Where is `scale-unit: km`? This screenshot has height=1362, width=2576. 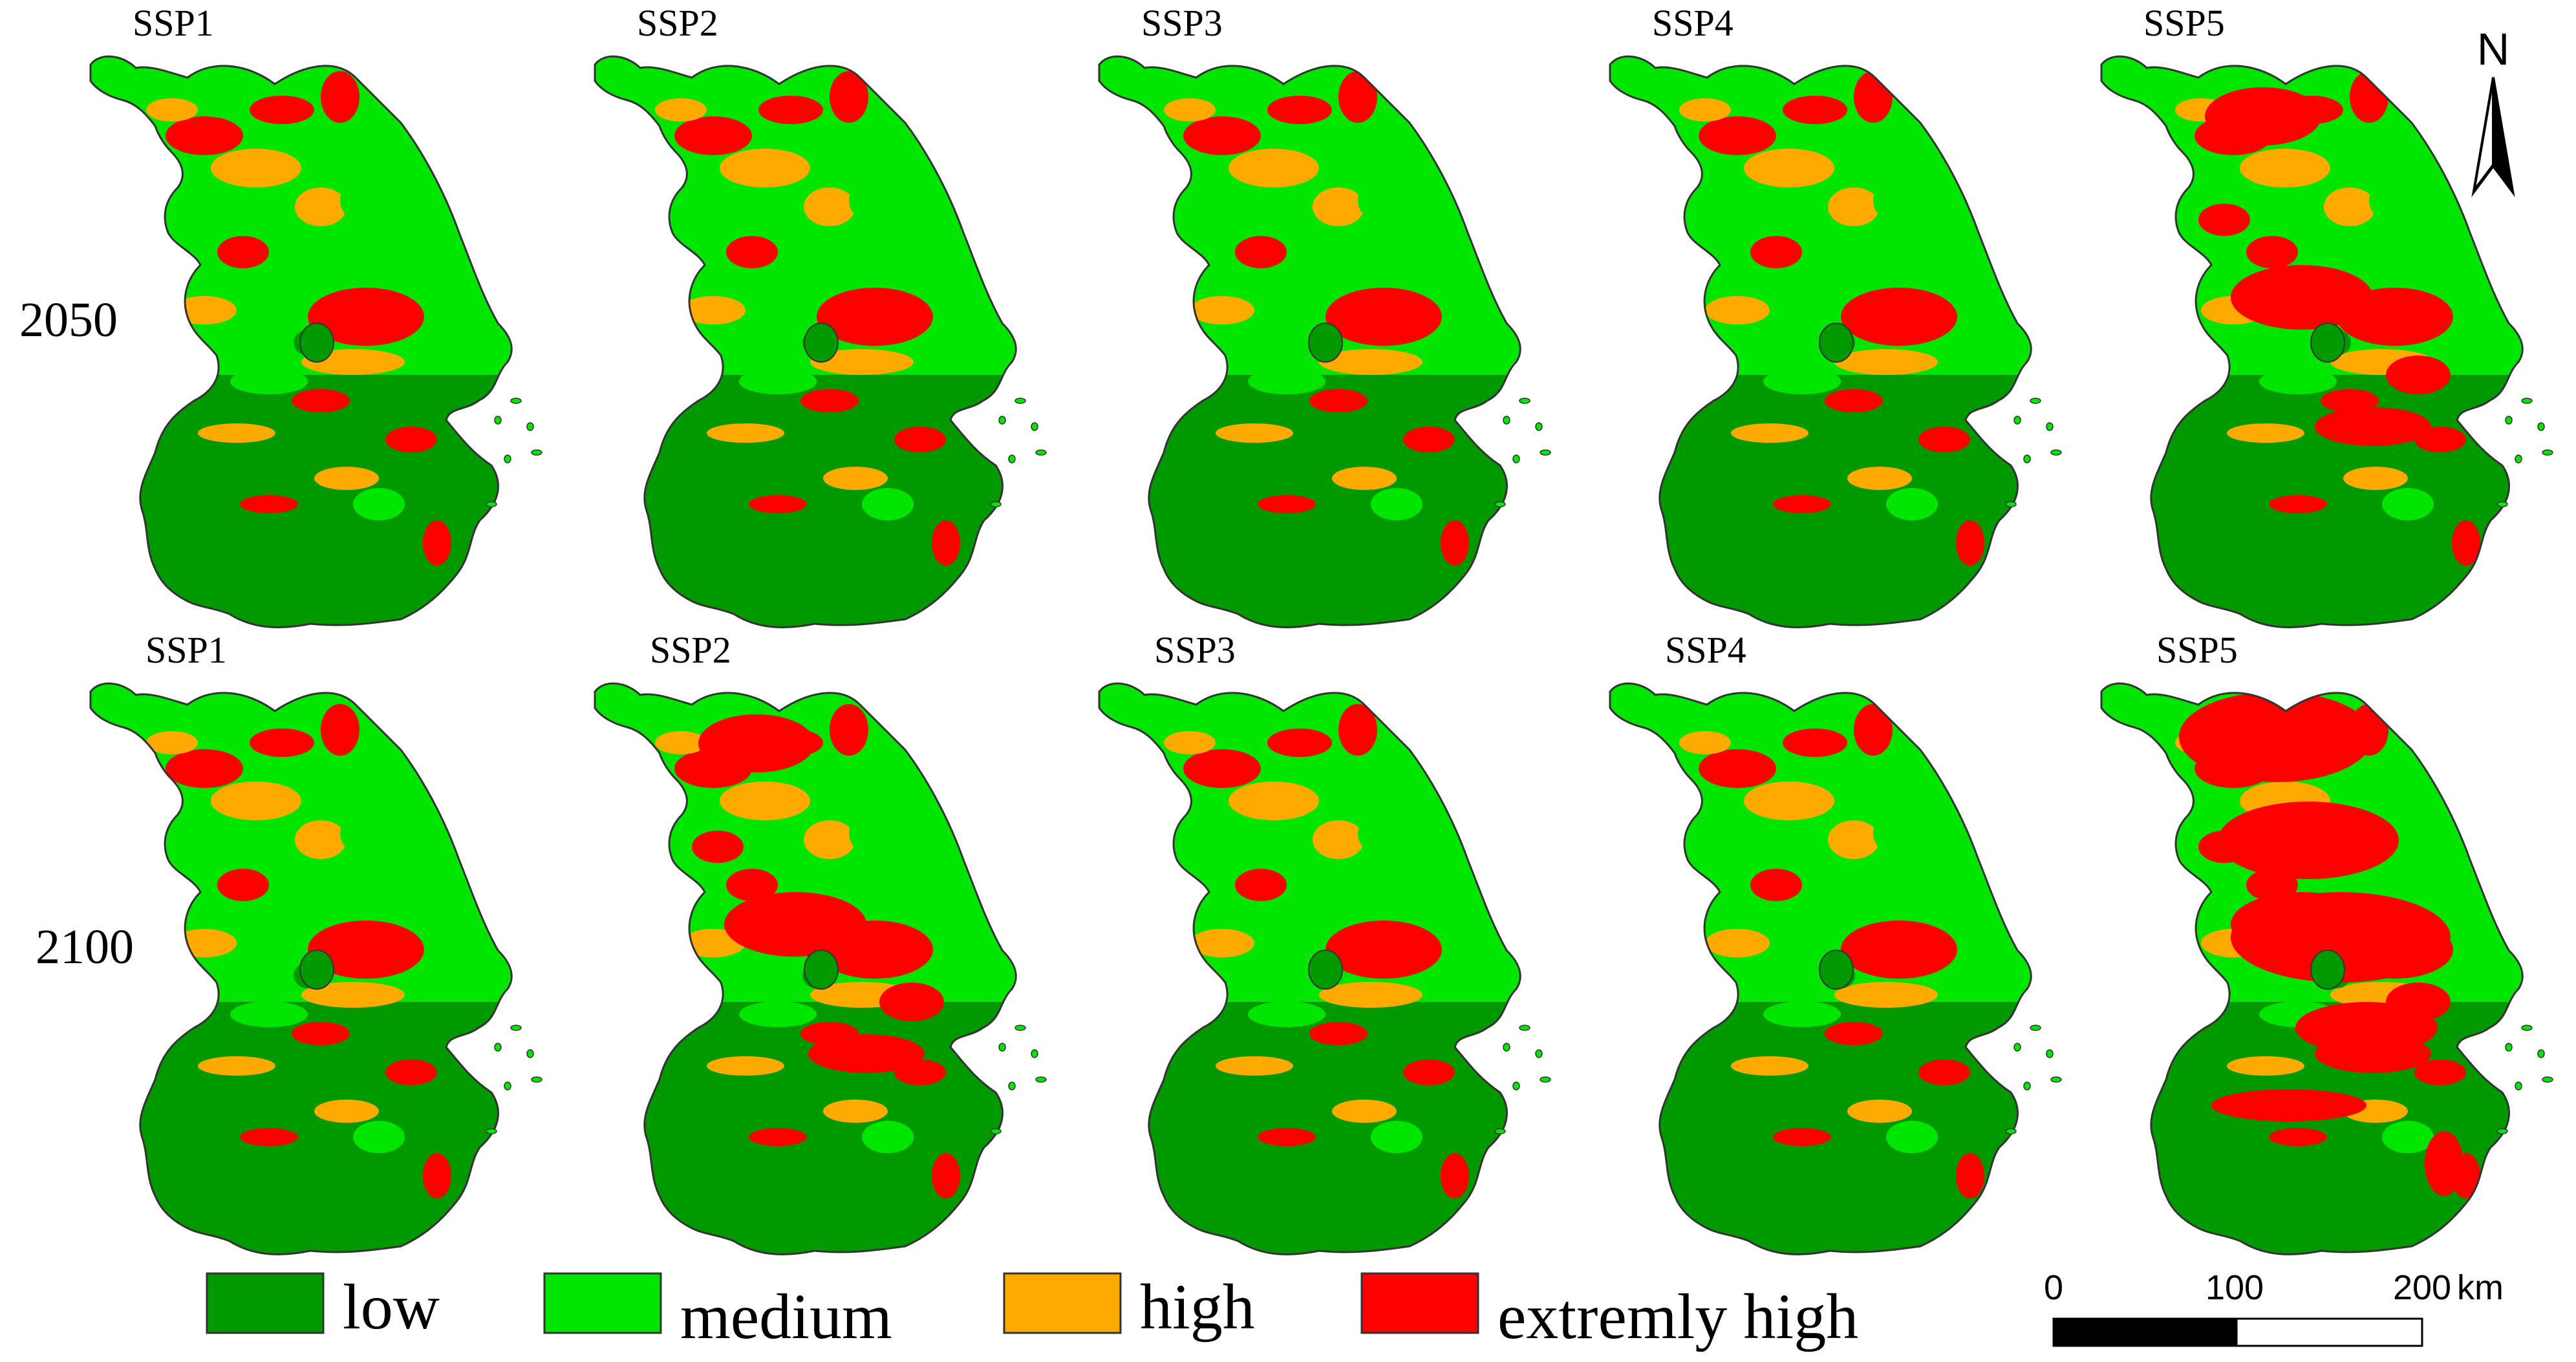 scale-unit: km is located at coordinates (2480, 1287).